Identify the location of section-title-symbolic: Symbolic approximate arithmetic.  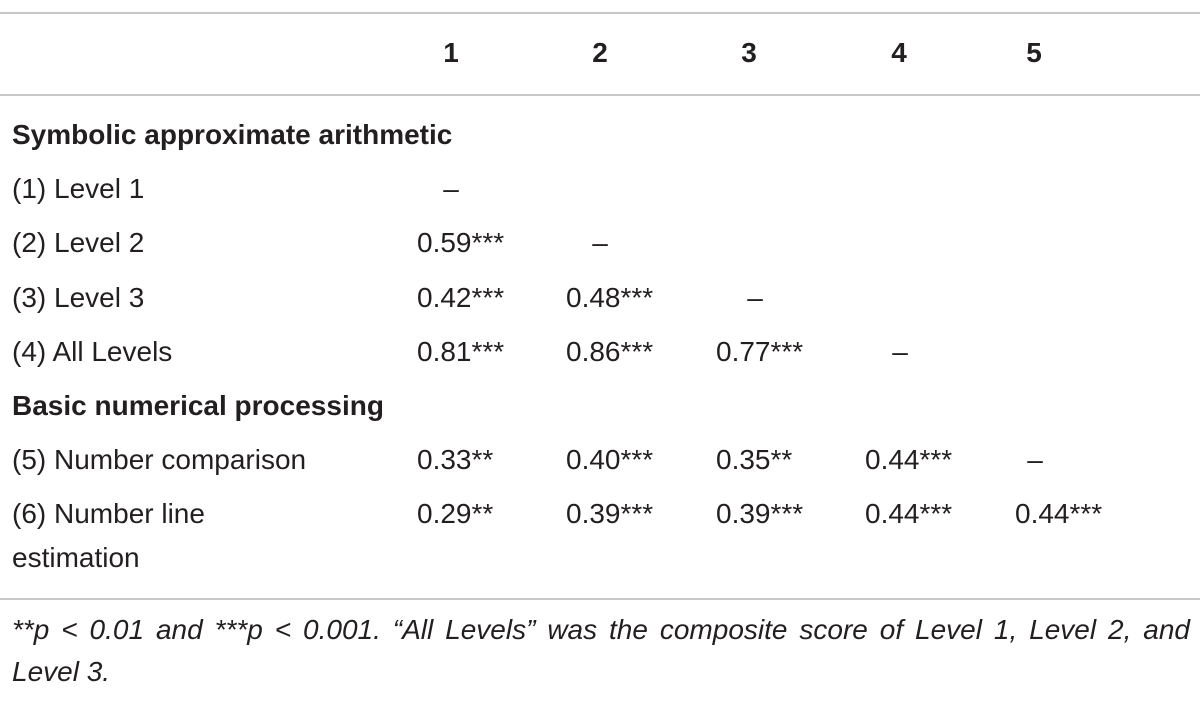
(232, 134).